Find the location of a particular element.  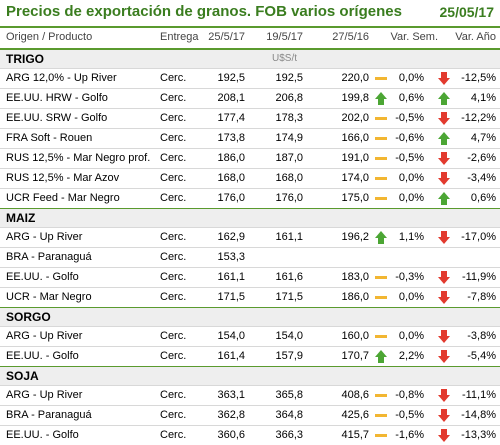

cell-price-prev-year: 202,0 is located at coordinates (355, 118).